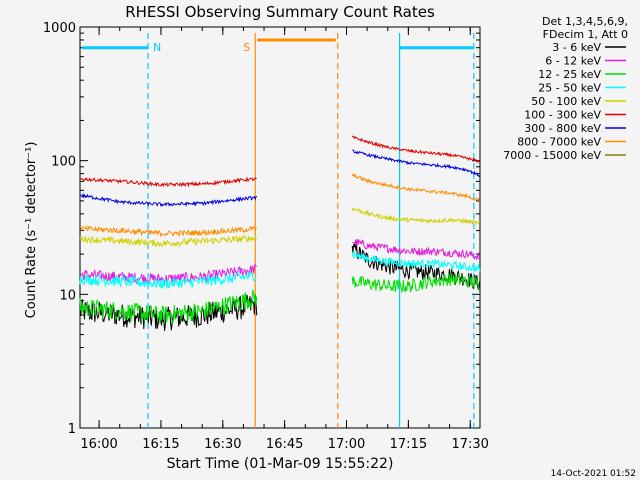 The height and width of the screenshot is (480, 640). What do you see at coordinates (98, 444) in the screenshot?
I see `x-tick-label: 16:00` at bounding box center [98, 444].